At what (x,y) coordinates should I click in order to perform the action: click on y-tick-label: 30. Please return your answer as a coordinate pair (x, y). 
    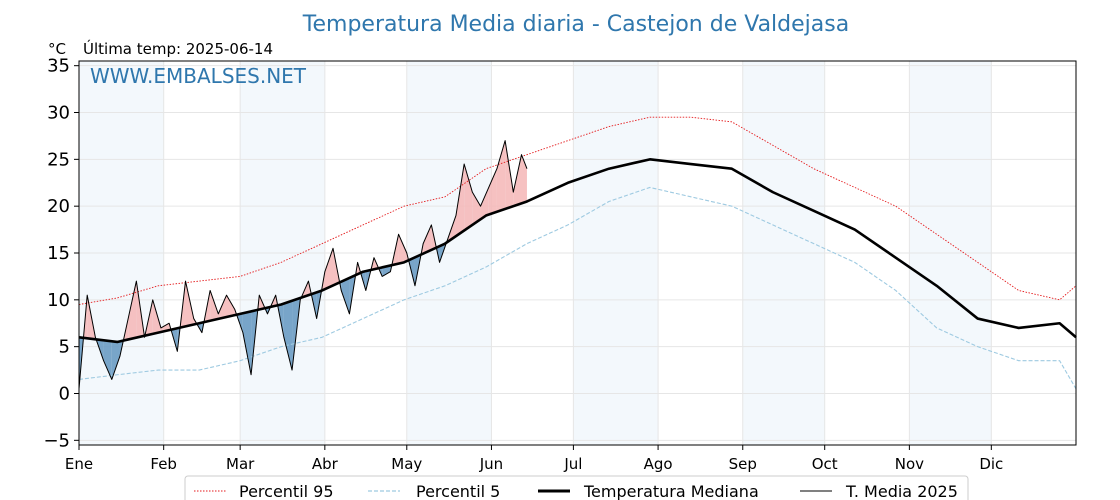
    Looking at the image, I should click on (58, 113).